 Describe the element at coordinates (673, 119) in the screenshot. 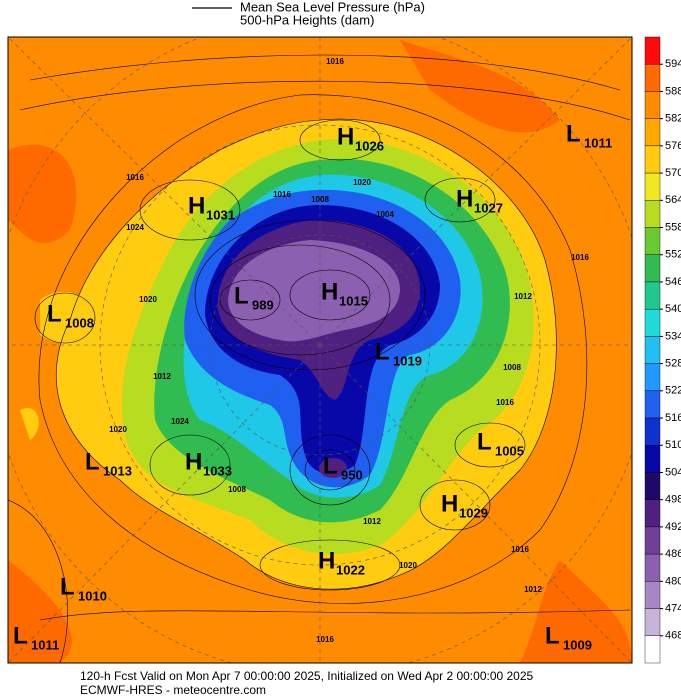

I see `colorbar-tick-label: 582` at that location.